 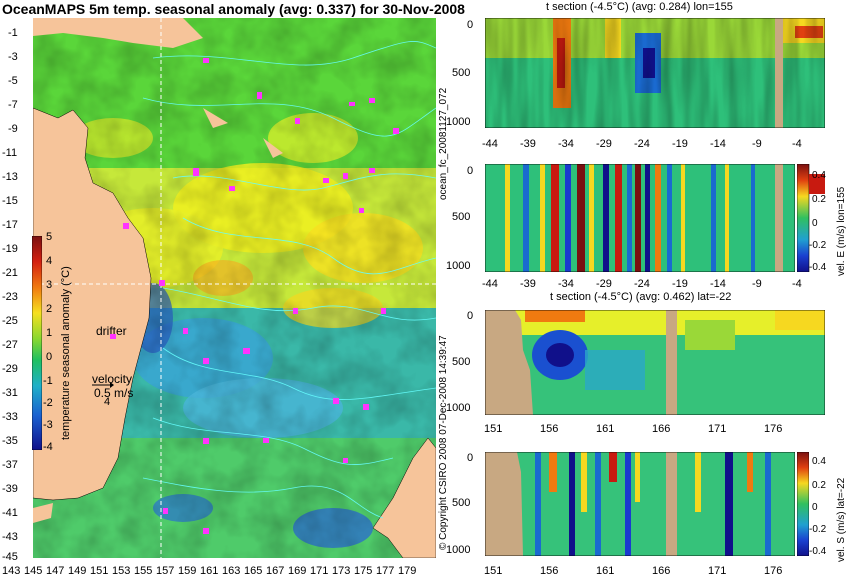 I want to click on lon-tick: 159, so click(x=187, y=571).